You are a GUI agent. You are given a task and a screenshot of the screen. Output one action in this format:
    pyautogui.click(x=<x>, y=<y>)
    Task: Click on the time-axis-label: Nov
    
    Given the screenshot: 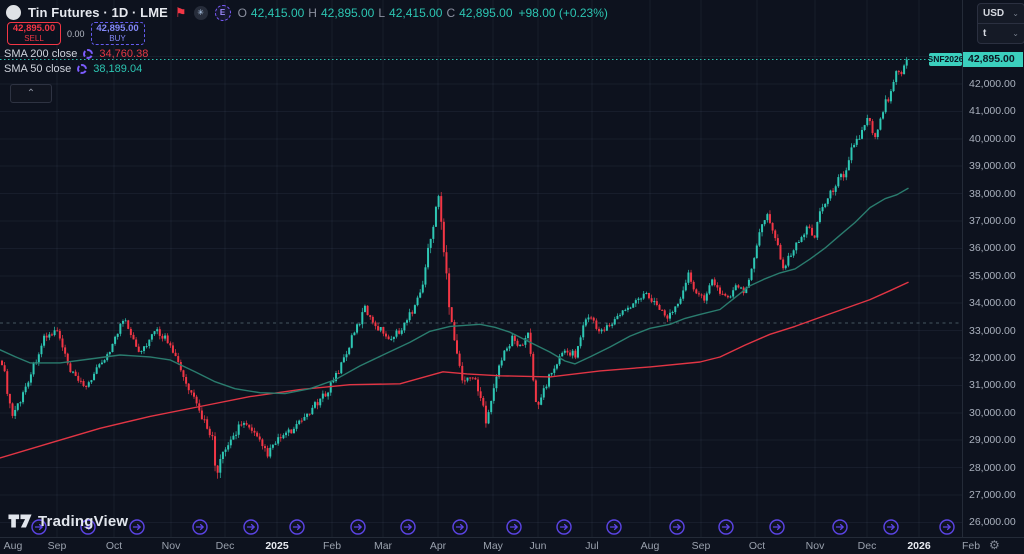 What is the action you would take?
    pyautogui.click(x=815, y=546)
    